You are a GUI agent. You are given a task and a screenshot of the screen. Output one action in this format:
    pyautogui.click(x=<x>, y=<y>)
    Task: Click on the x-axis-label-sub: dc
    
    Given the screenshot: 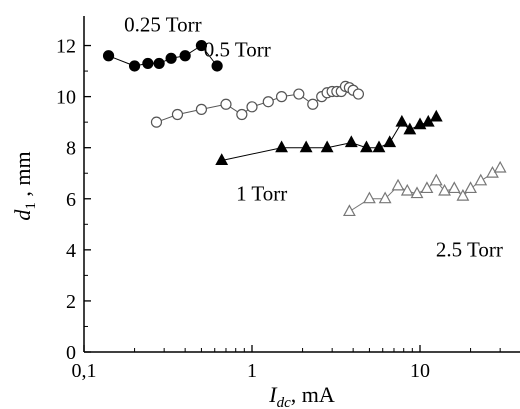 What is the action you would take?
    pyautogui.click(x=284, y=402)
    